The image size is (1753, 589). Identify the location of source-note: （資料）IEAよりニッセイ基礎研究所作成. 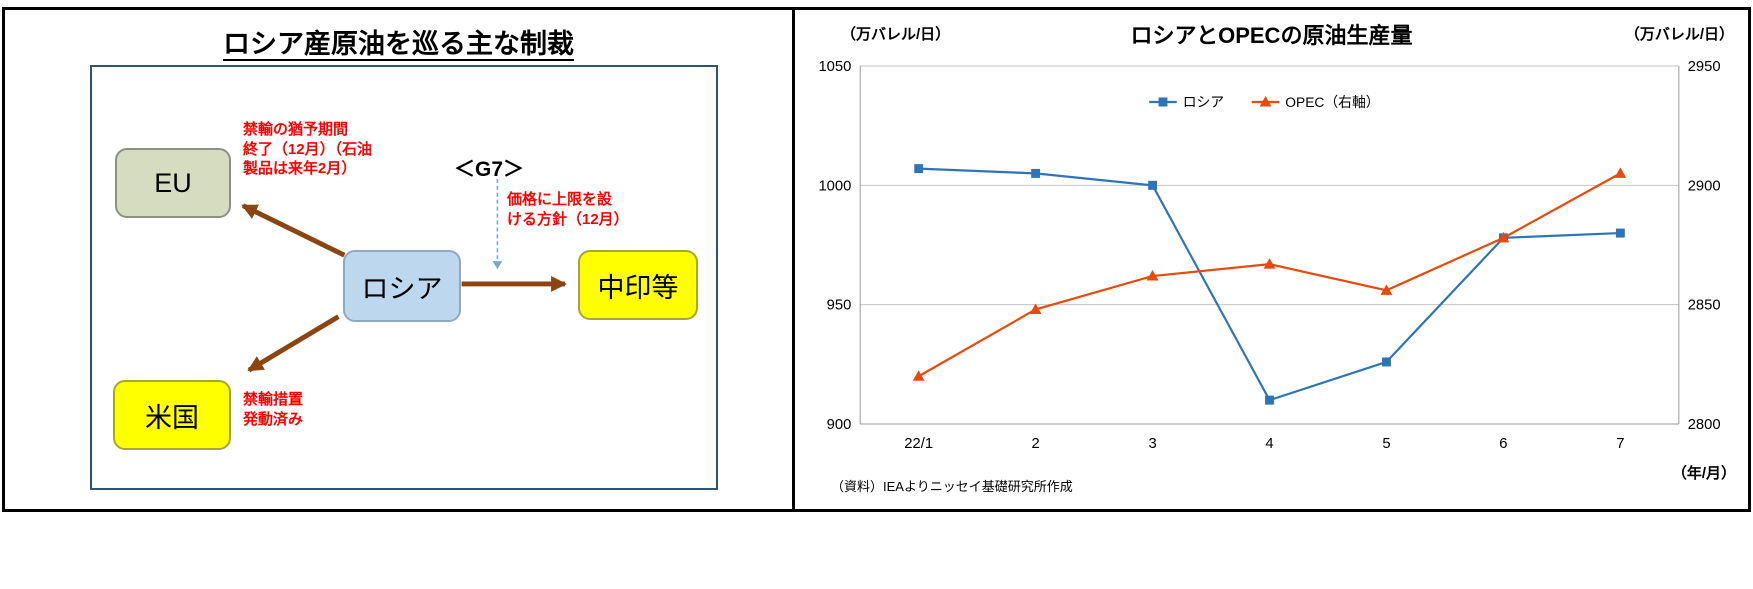
(952, 486).